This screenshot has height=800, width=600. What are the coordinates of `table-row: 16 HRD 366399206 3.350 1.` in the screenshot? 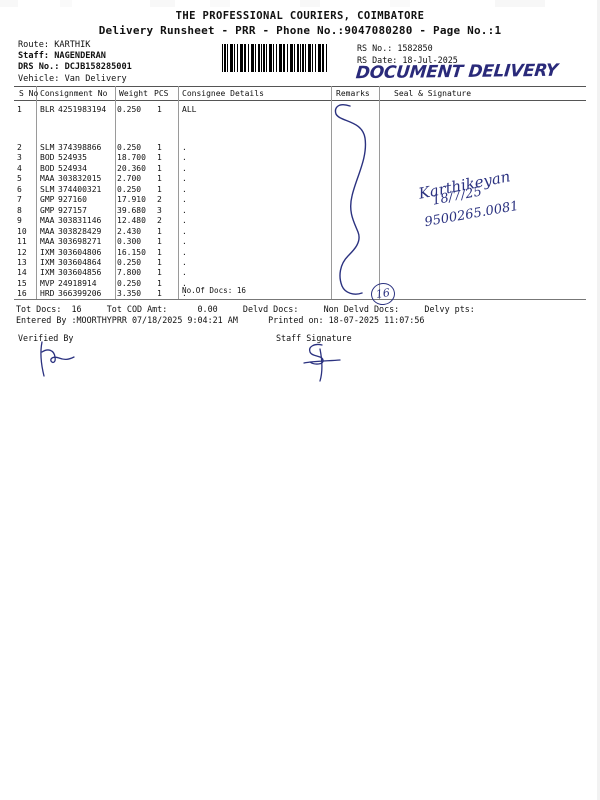 It's located at (300, 294).